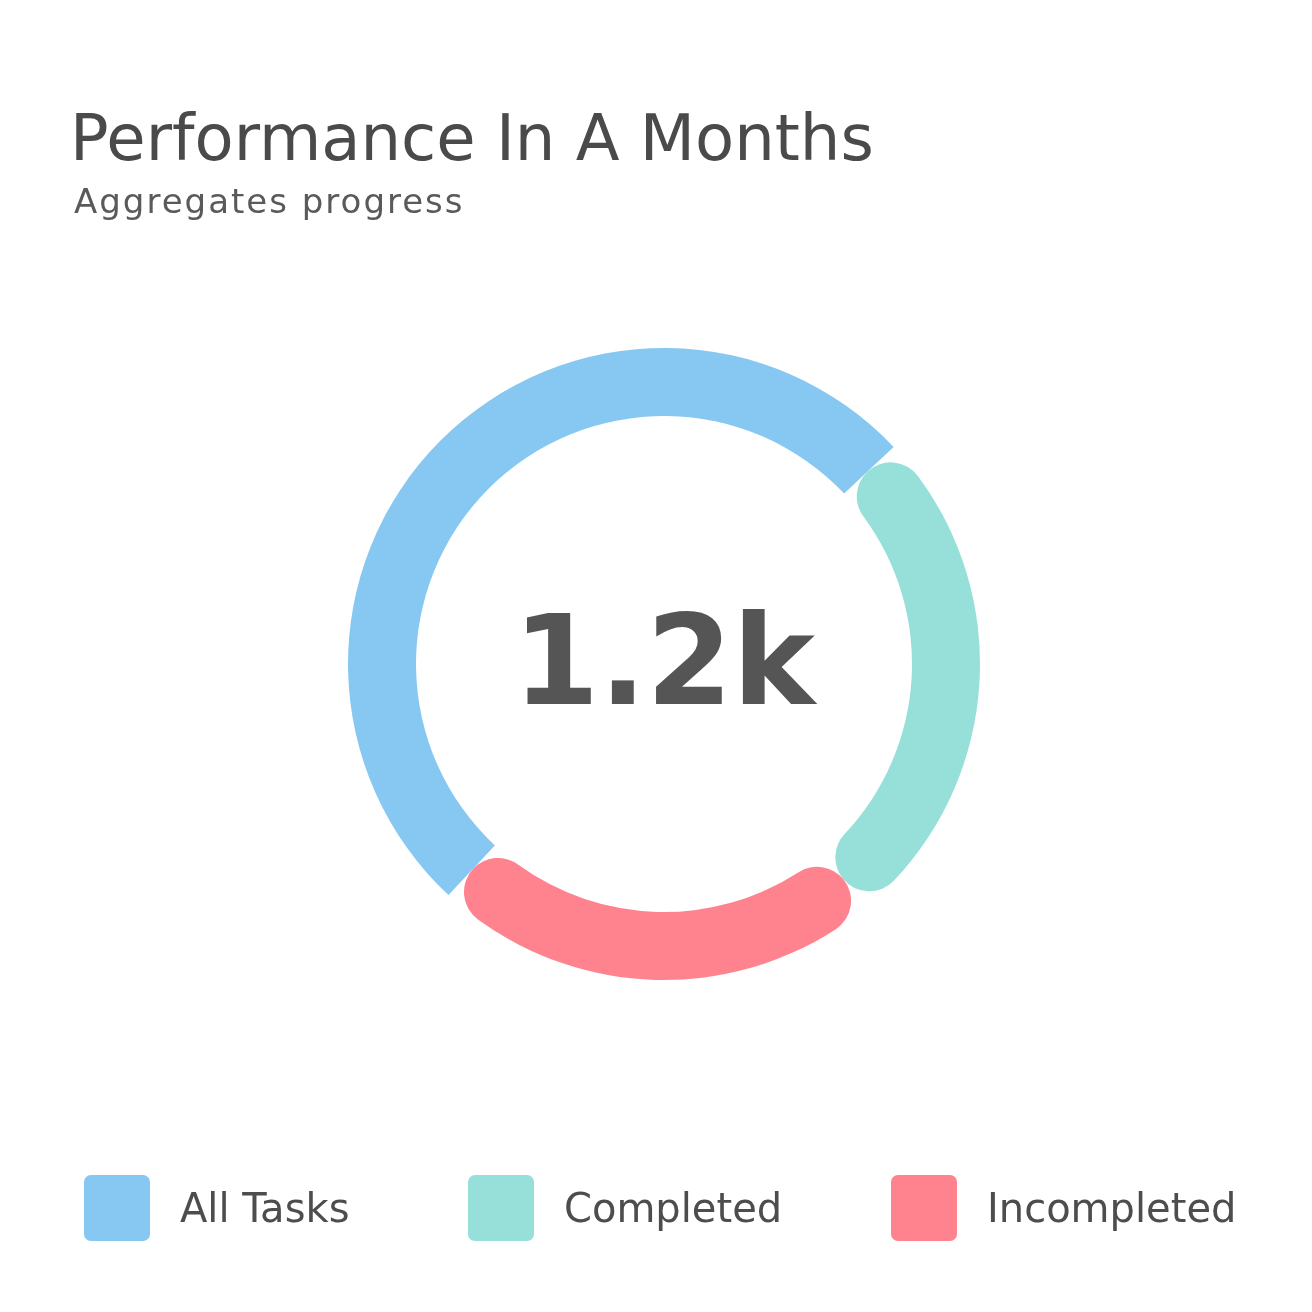 The height and width of the screenshot is (1312, 1312). I want to click on chart-subtitle: Aggregates progress, so click(269, 201).